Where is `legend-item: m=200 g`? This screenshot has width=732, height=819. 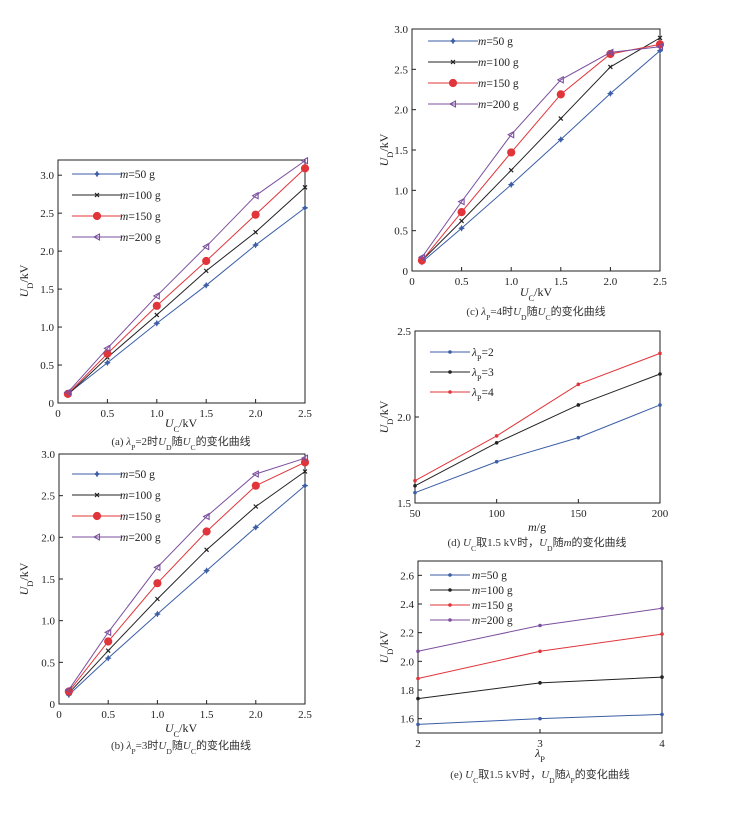 legend-item: m=200 g is located at coordinates (116, 538).